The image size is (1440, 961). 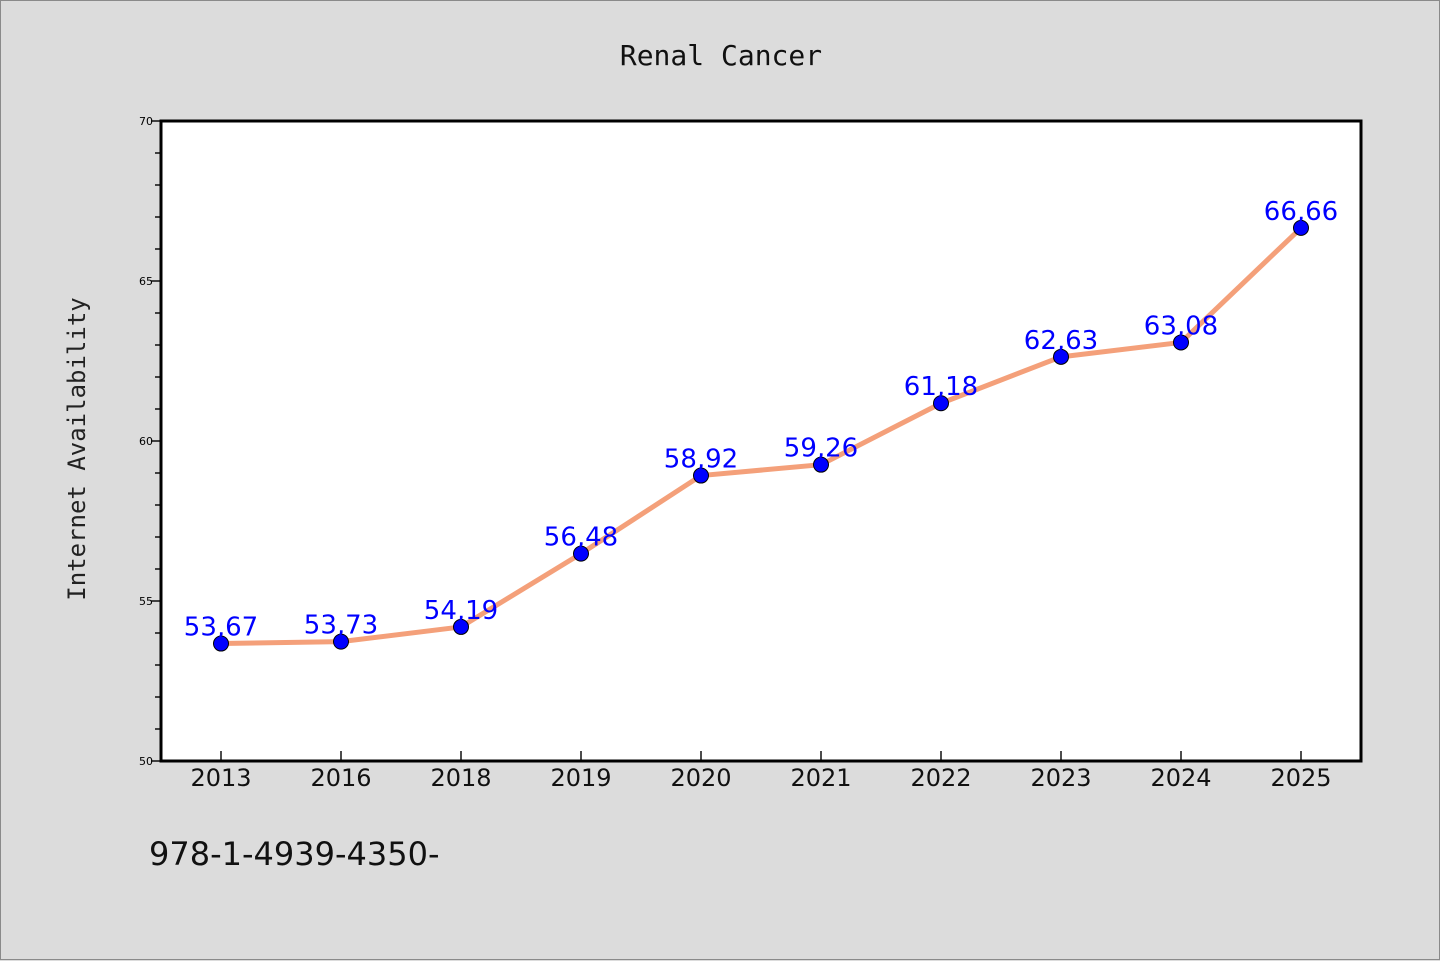 I want to click on x-tick-label-2025: 2025, so click(x=1300, y=778).